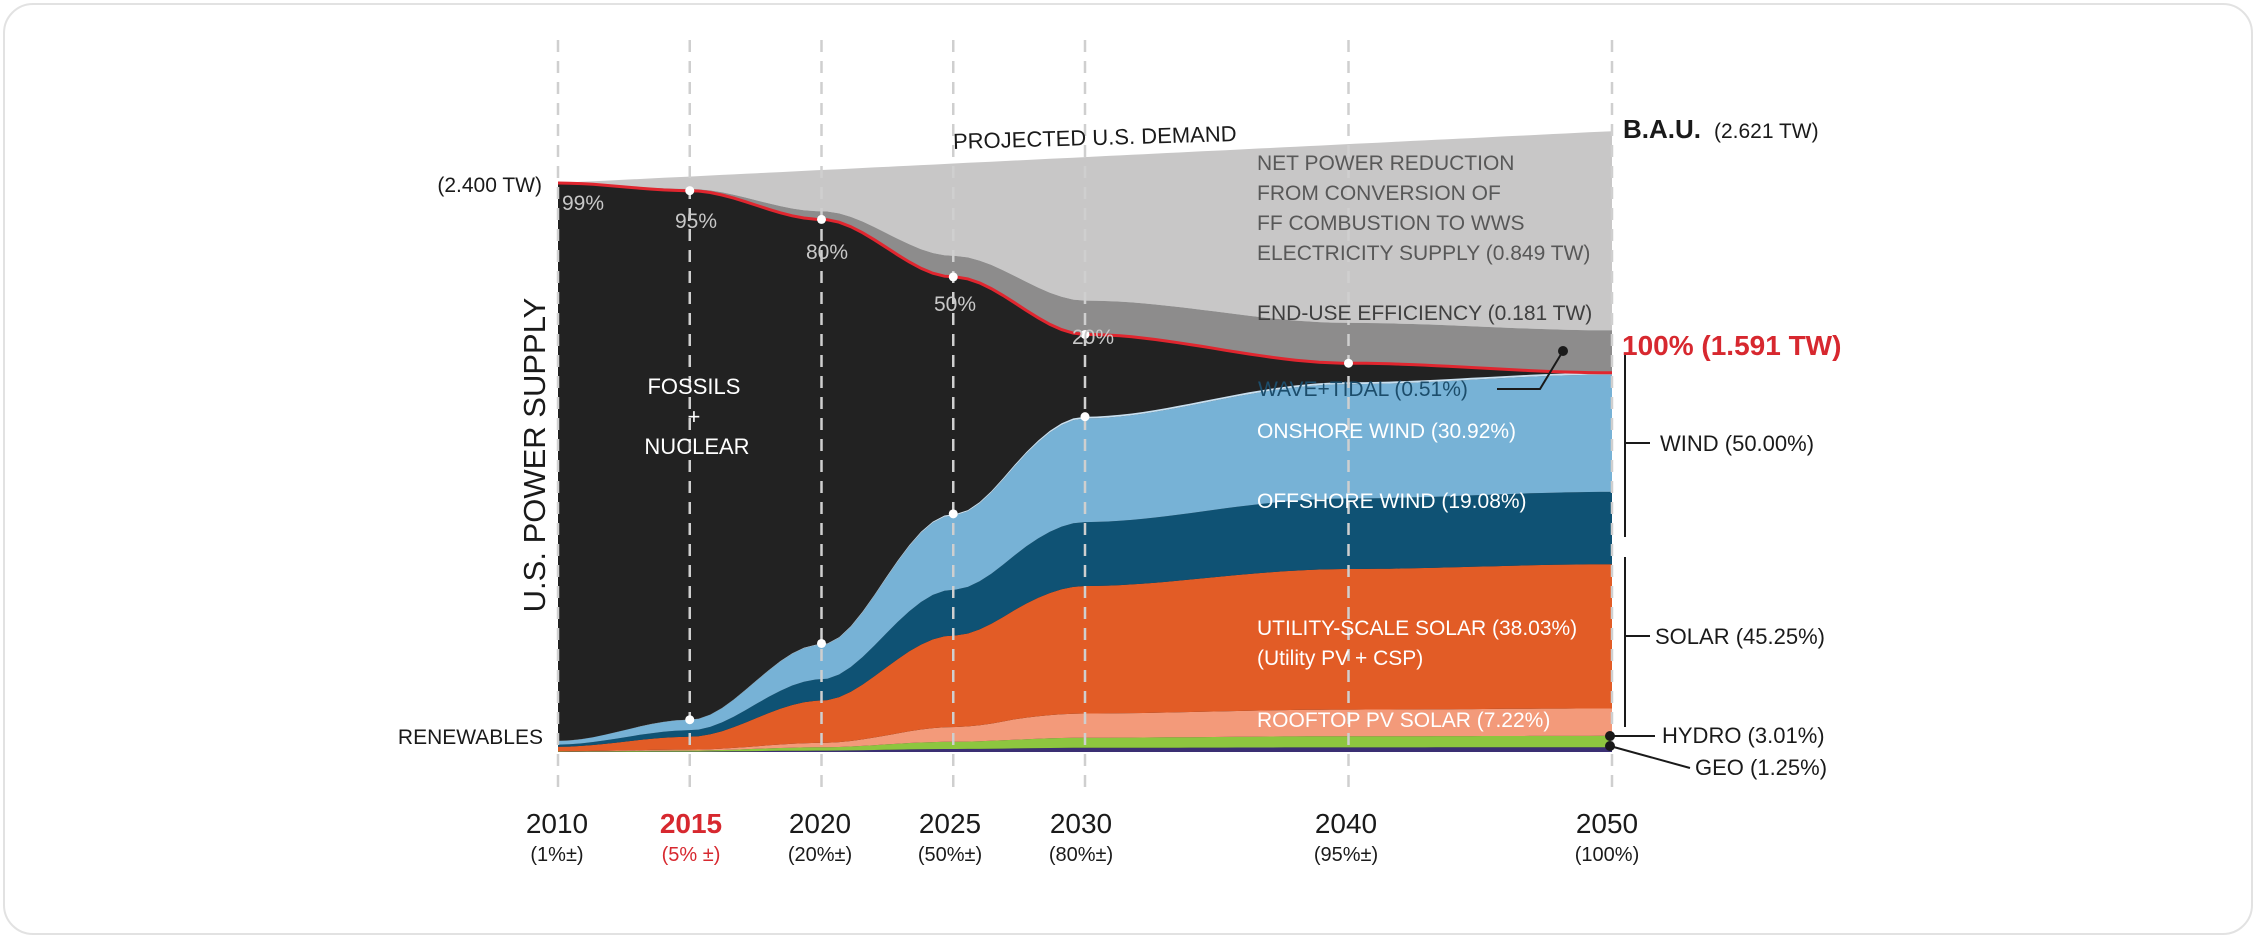 The height and width of the screenshot is (942, 2260). I want to click on net-power-line-1: NET POWER REDUCTION, so click(1385, 163).